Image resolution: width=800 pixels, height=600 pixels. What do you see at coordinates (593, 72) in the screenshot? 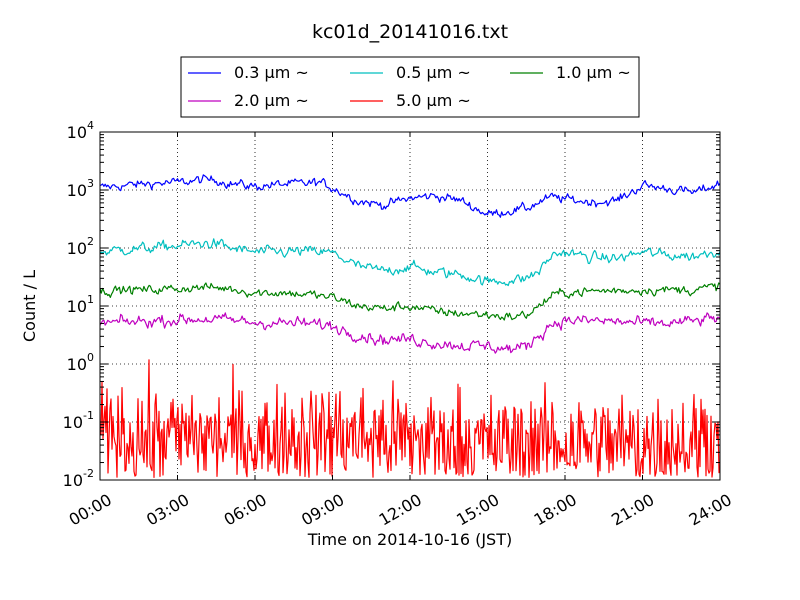
I see `legend-label: 1.0 μm ~` at bounding box center [593, 72].